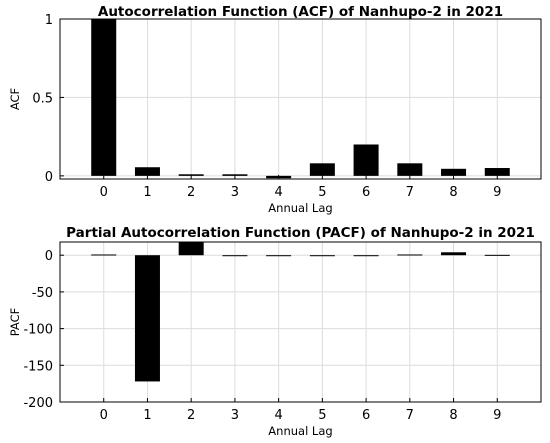 This screenshot has height=443, width=550. Describe the element at coordinates (104, 192) in the screenshot. I see `acf-x-tick-label: 0` at that location.